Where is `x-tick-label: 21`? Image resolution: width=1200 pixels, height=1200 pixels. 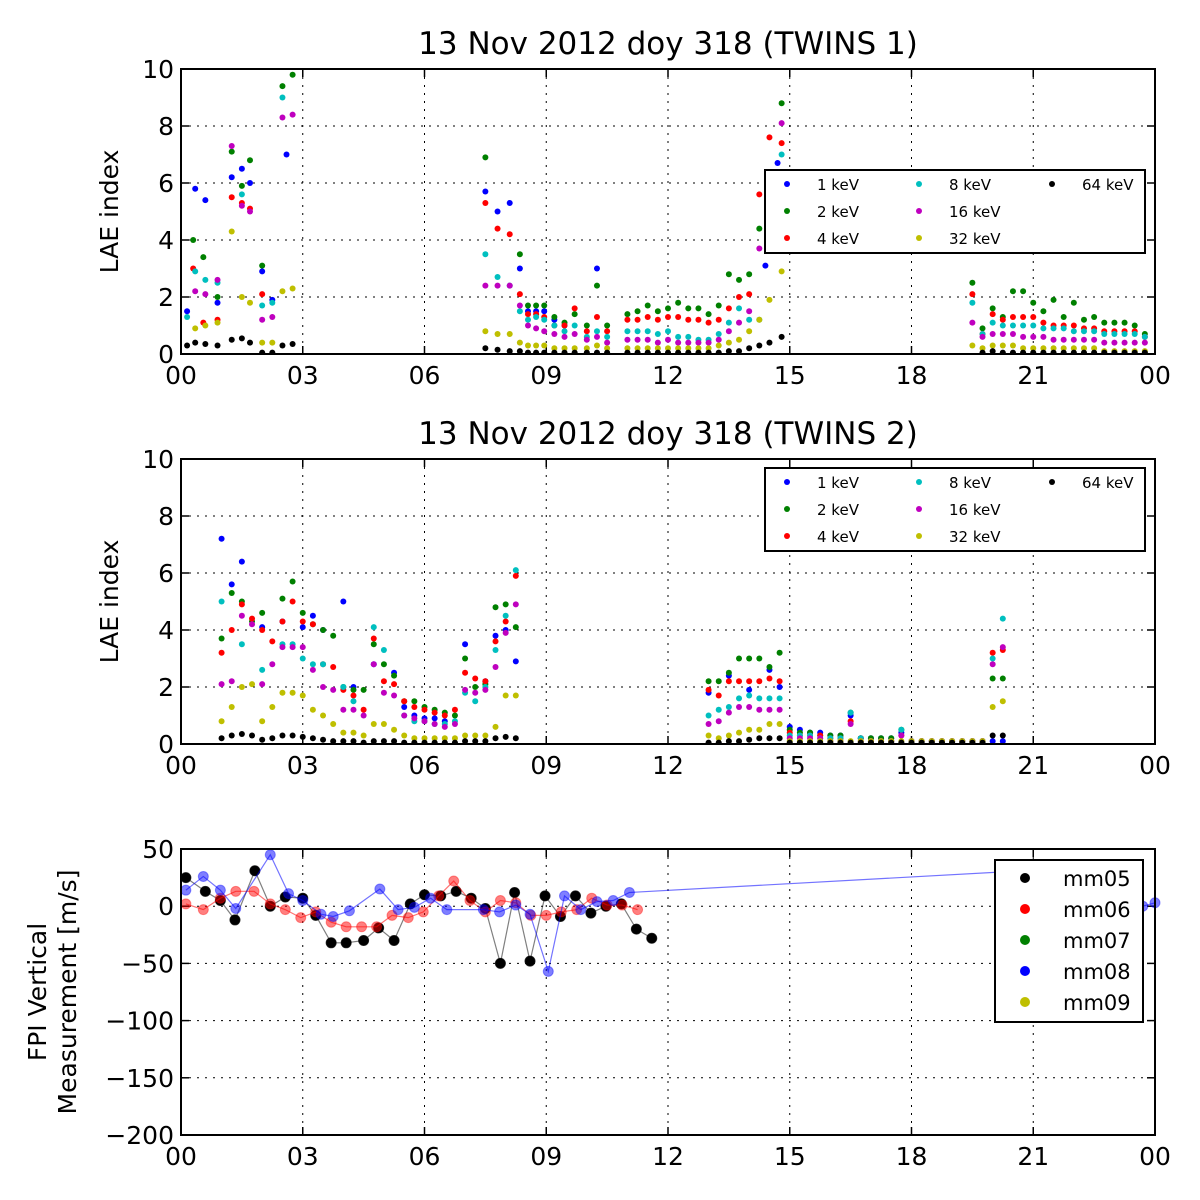
x-tick-label: 21 is located at coordinates (1033, 765).